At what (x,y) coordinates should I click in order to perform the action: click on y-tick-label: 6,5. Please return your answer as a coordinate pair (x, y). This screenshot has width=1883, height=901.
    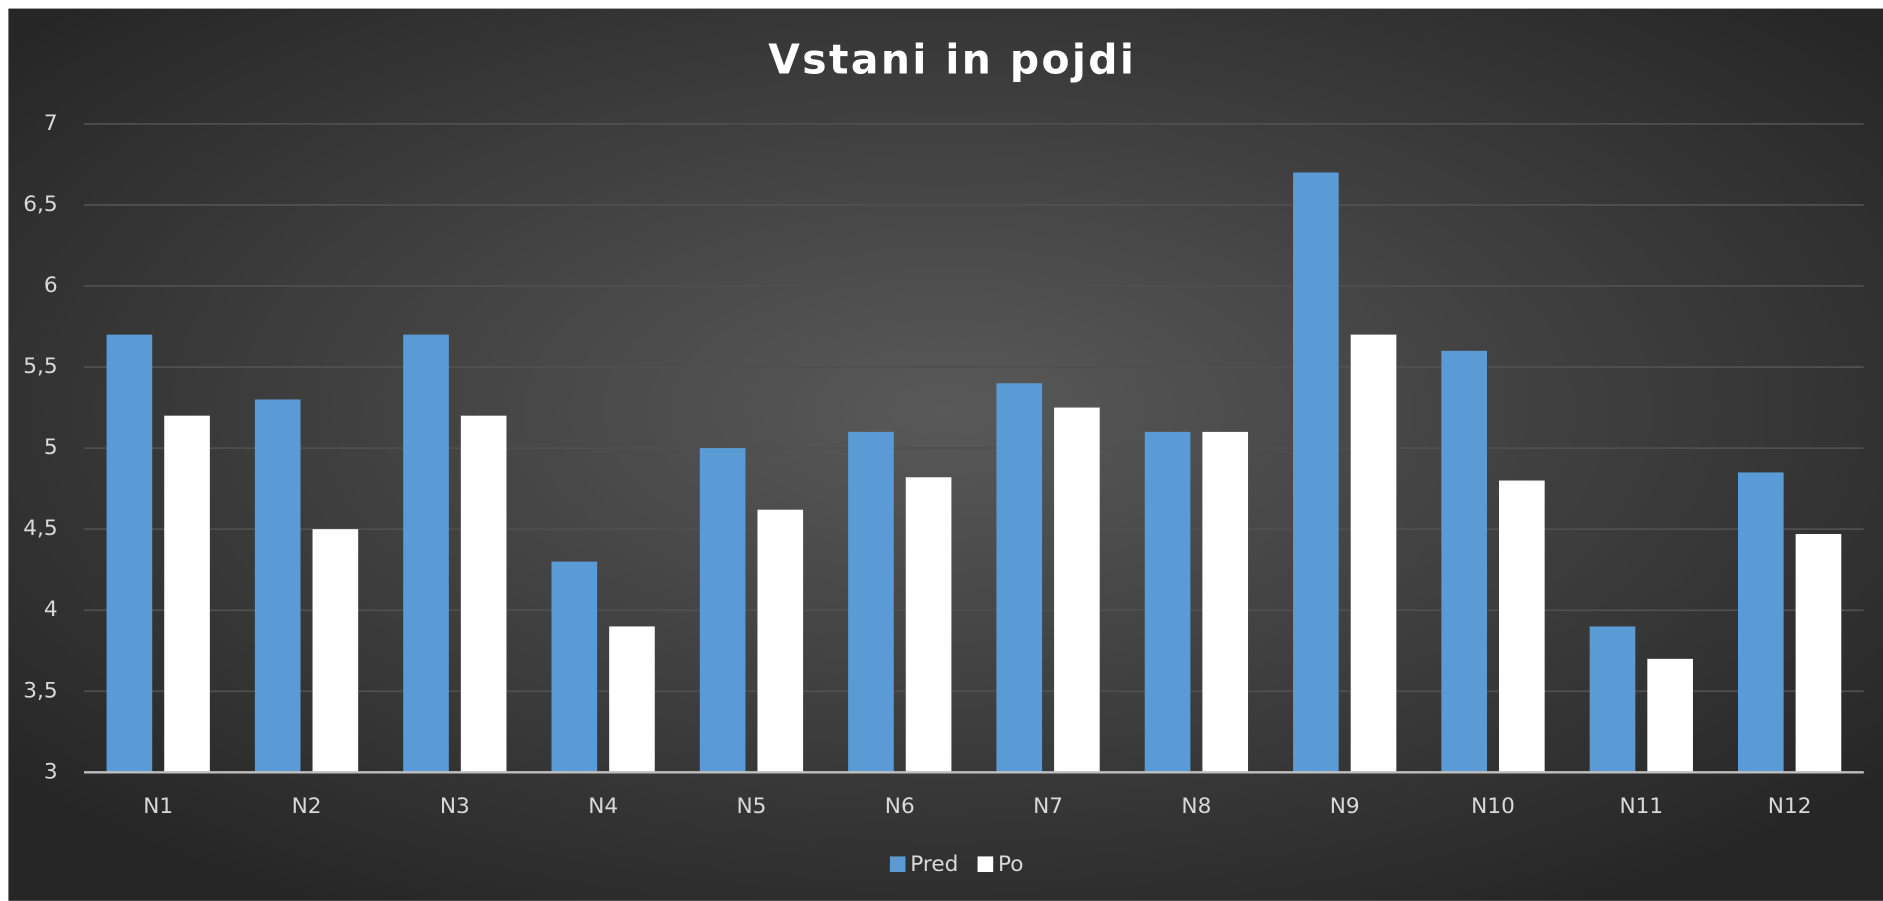
    Looking at the image, I should click on (40, 204).